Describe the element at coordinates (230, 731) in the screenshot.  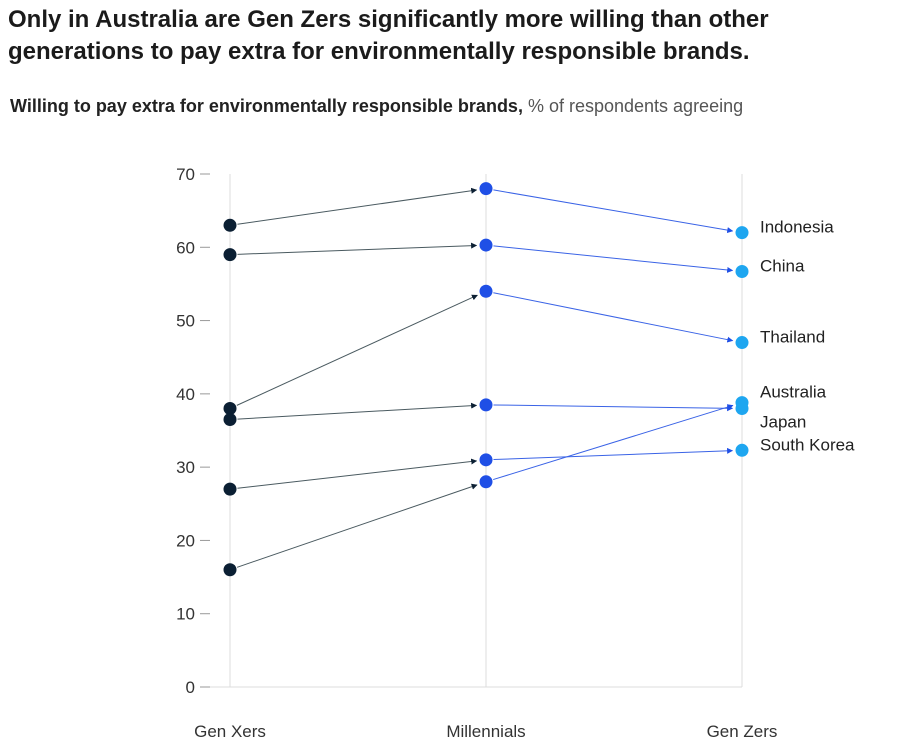
I see `x-category-label: Gen Xers` at that location.